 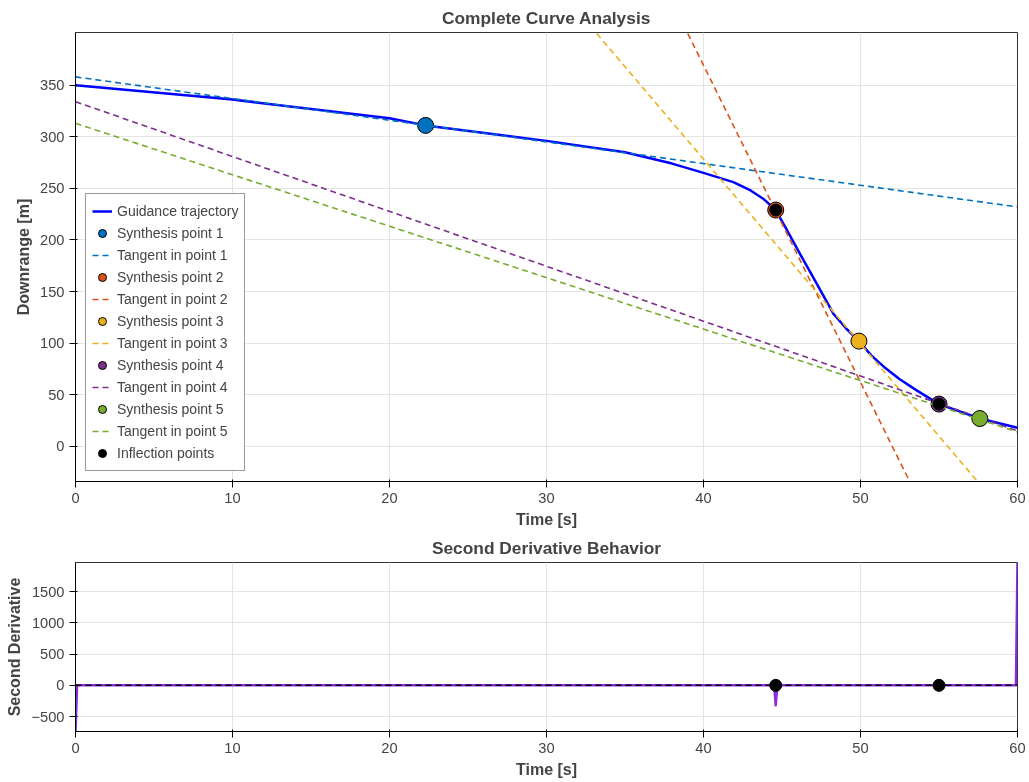 What do you see at coordinates (52, 85) in the screenshot?
I see `y-tick-label: 350` at bounding box center [52, 85].